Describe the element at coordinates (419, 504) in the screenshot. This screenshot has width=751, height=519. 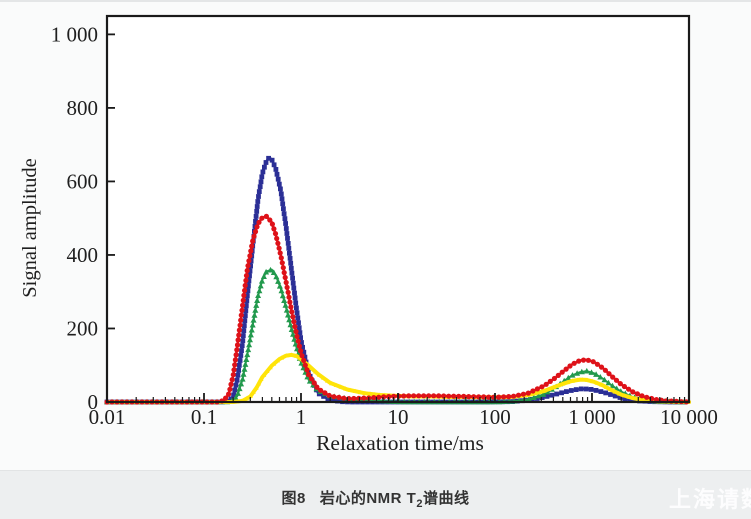
I see `caption-subscript: 2` at that location.